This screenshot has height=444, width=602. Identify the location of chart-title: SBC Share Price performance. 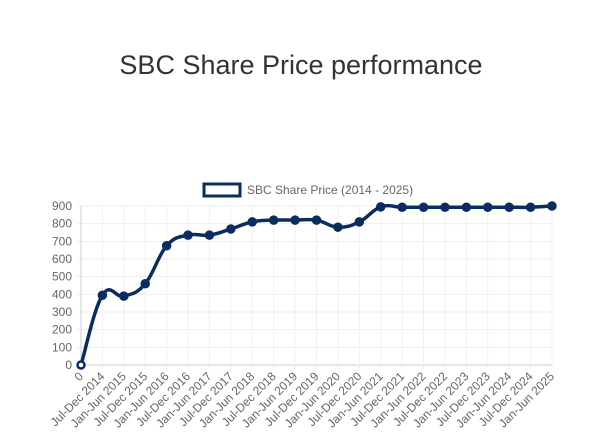
(301, 65).